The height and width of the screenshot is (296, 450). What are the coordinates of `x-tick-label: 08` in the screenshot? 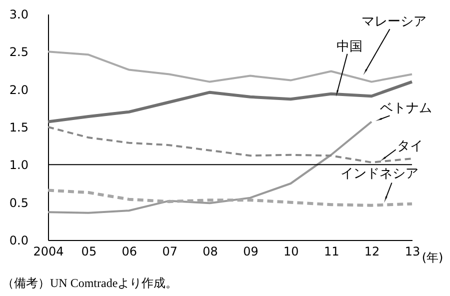 It's located at (210, 251).